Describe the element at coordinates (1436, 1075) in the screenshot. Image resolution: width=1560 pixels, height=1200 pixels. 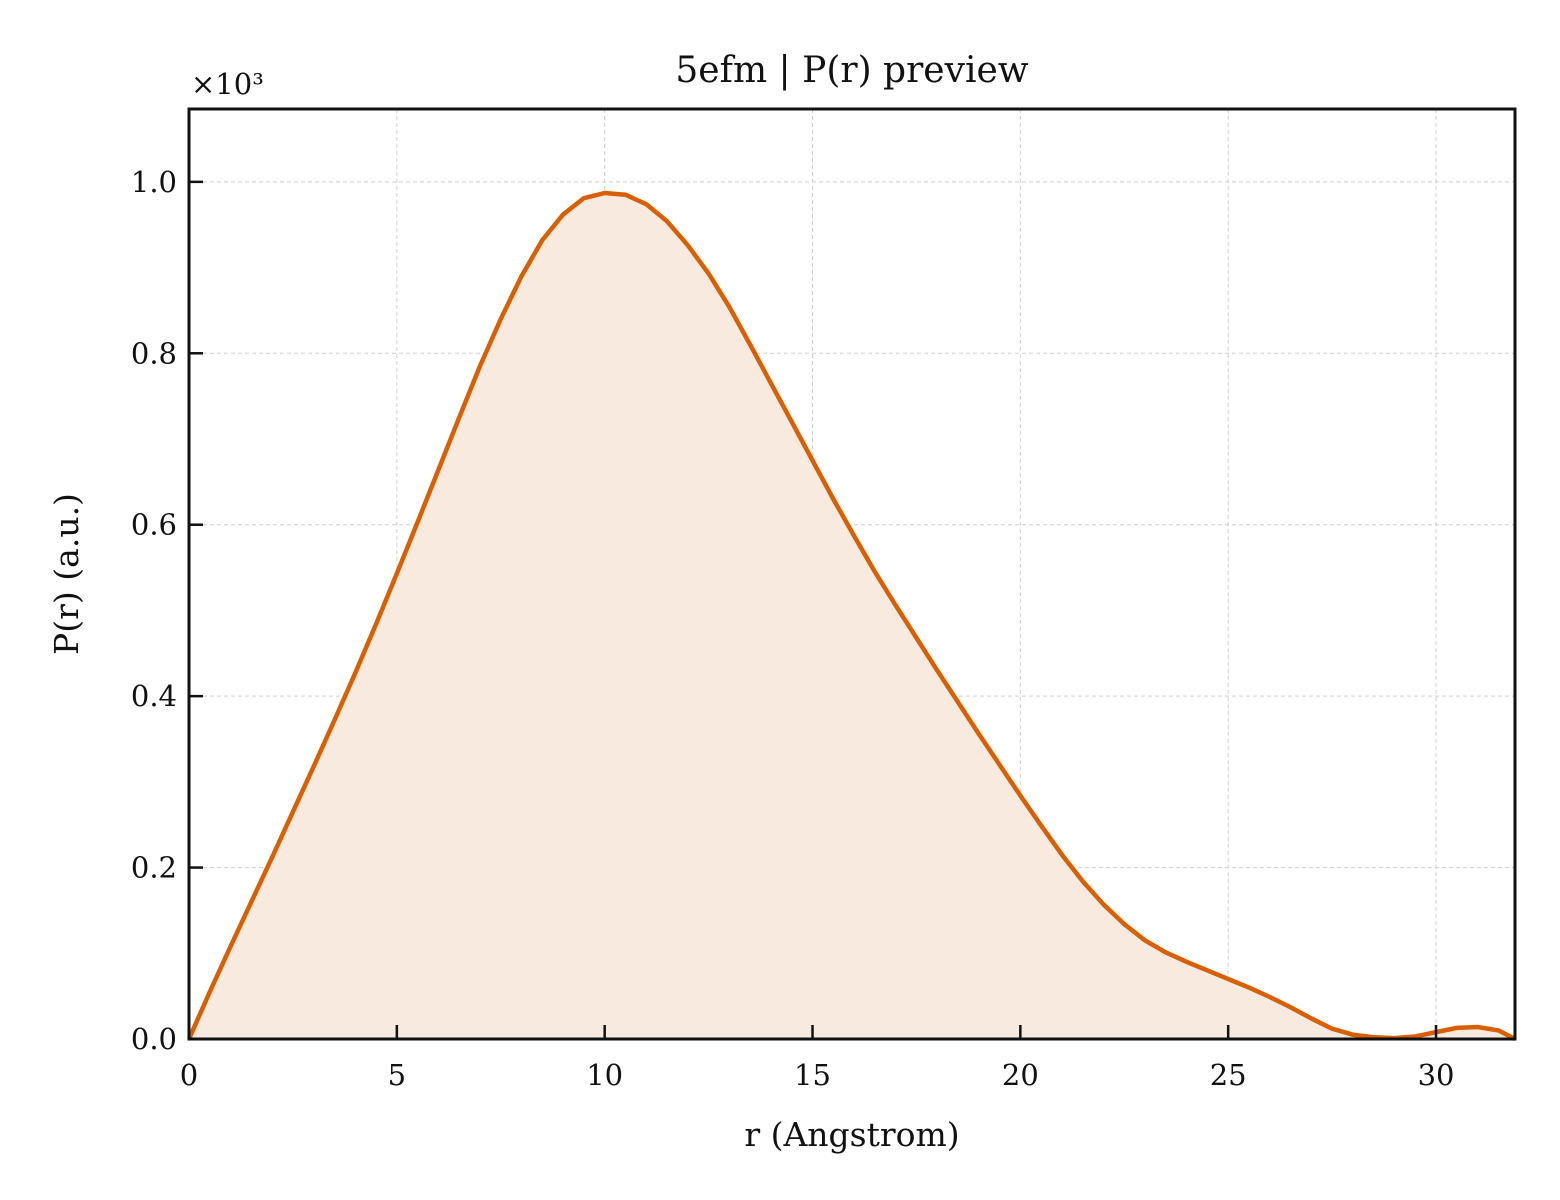
I see `x-tick-label: 30` at that location.